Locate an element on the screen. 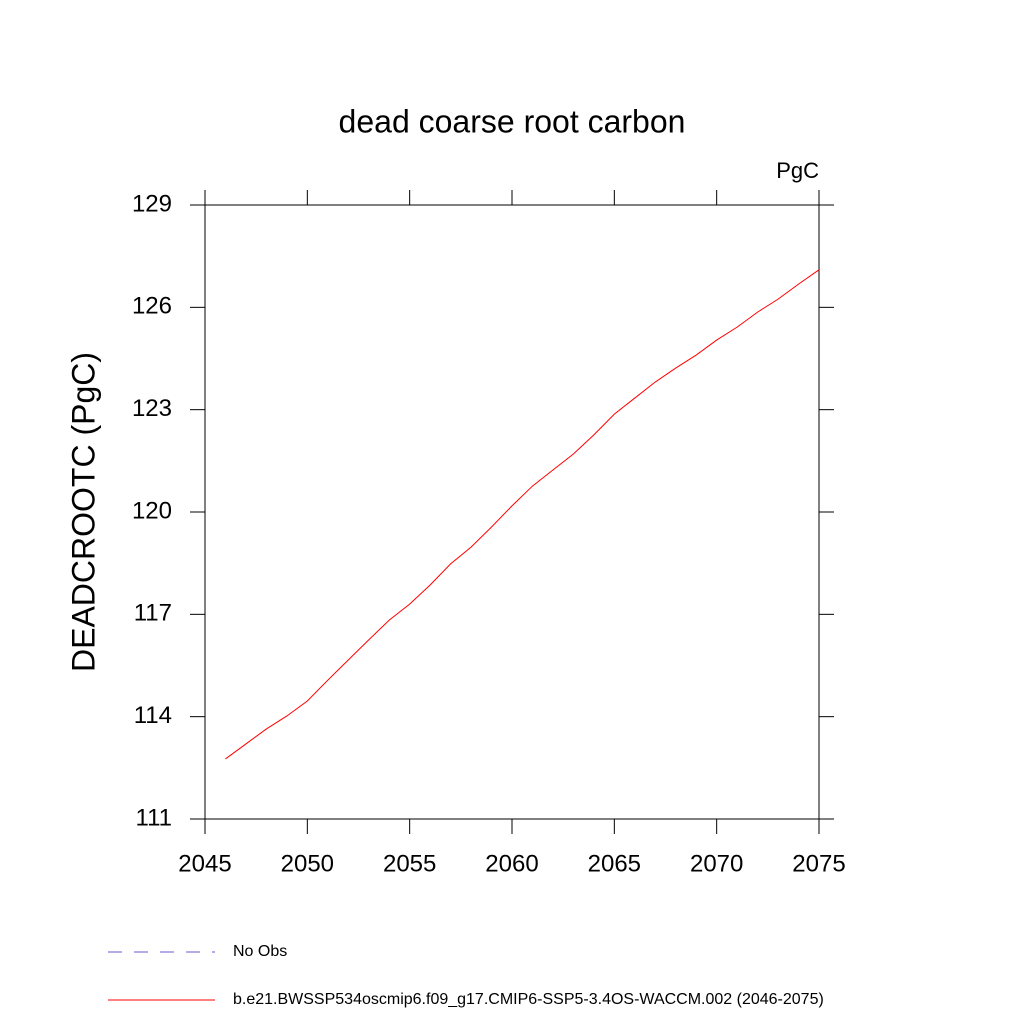 The height and width of the screenshot is (1029, 1024). chart-title: dead coarse root carbon is located at coordinates (512, 121).